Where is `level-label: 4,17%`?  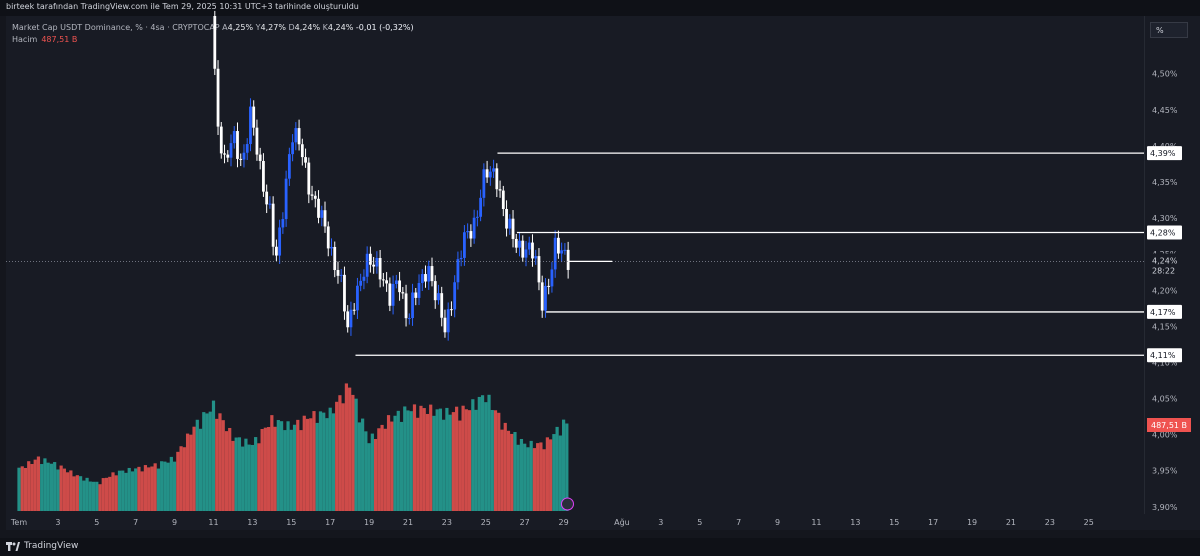 level-label: 4,17% is located at coordinates (1163, 312).